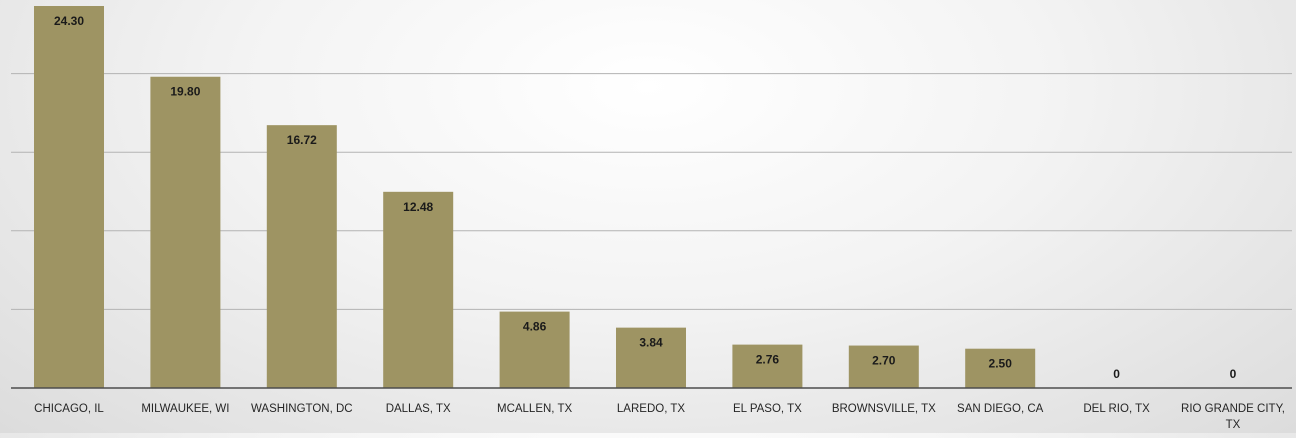 This screenshot has width=1296, height=438. I want to click on data-label: 4.86, so click(535, 327).